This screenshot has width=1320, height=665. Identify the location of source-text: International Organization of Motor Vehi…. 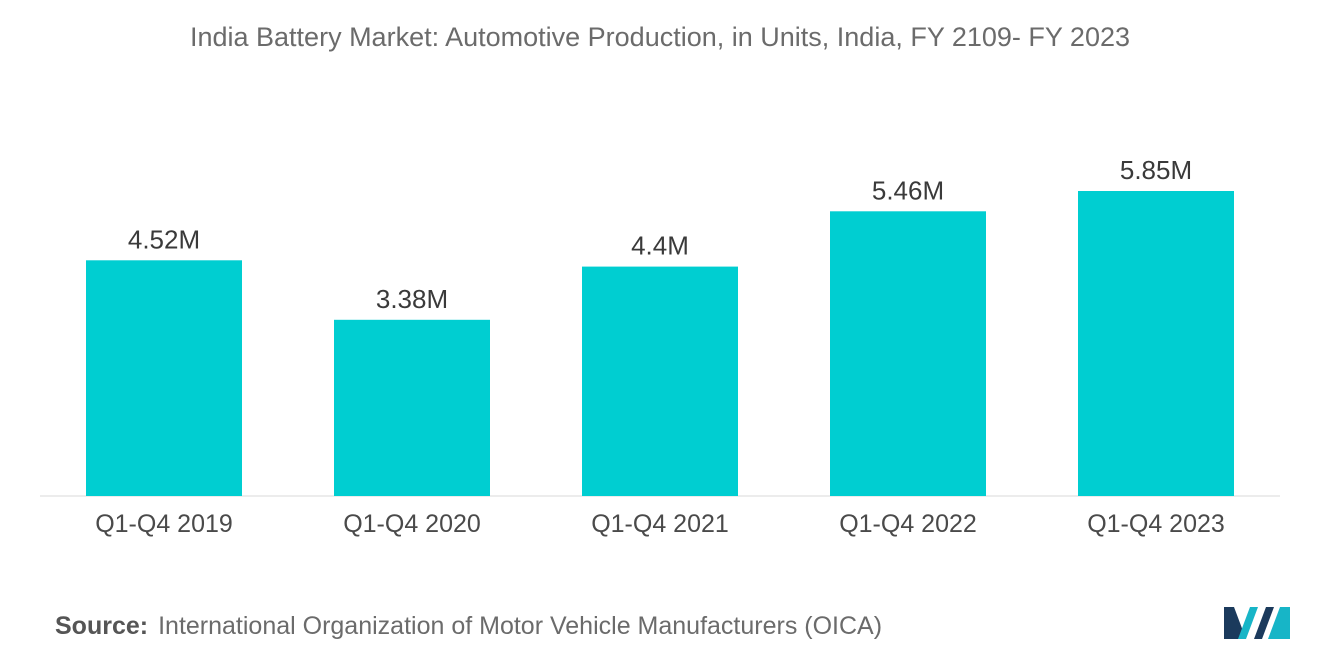
(520, 626).